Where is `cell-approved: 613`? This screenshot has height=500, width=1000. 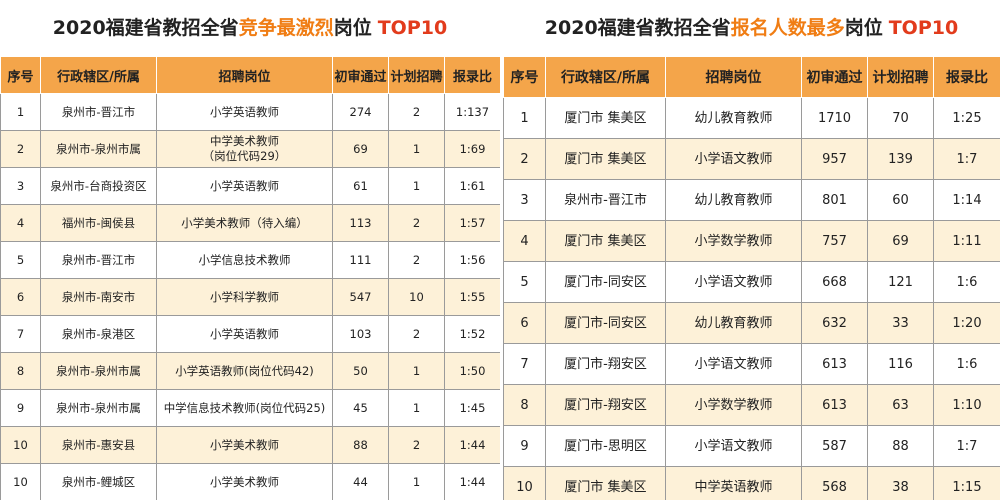
cell-approved: 613 is located at coordinates (834, 364).